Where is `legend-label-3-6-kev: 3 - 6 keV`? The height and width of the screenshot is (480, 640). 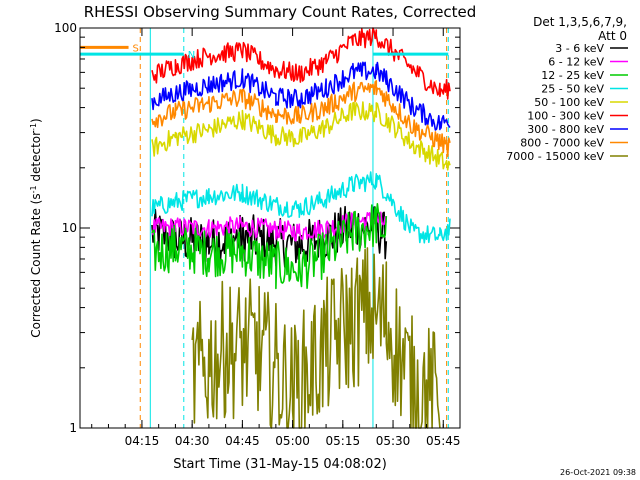
legend-label-3-6-kev: 3 - 6 keV is located at coordinates (579, 48).